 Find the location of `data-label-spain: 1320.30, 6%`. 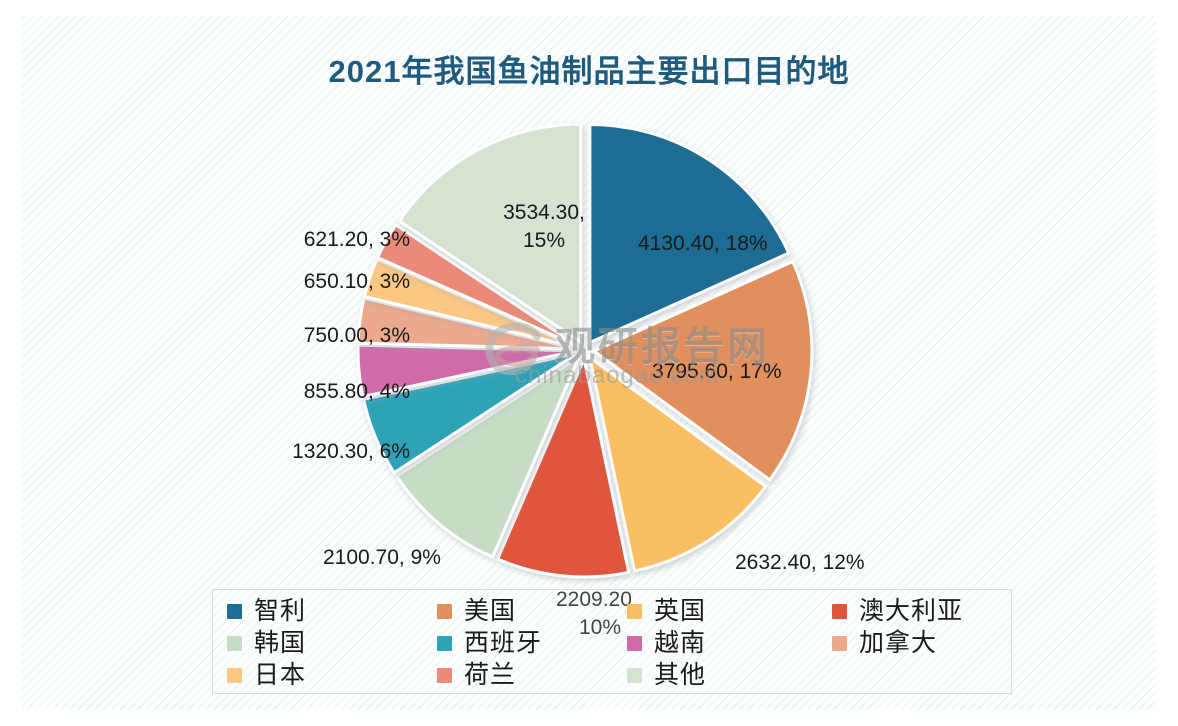

data-label-spain: 1320.30, 6% is located at coordinates (351, 451).